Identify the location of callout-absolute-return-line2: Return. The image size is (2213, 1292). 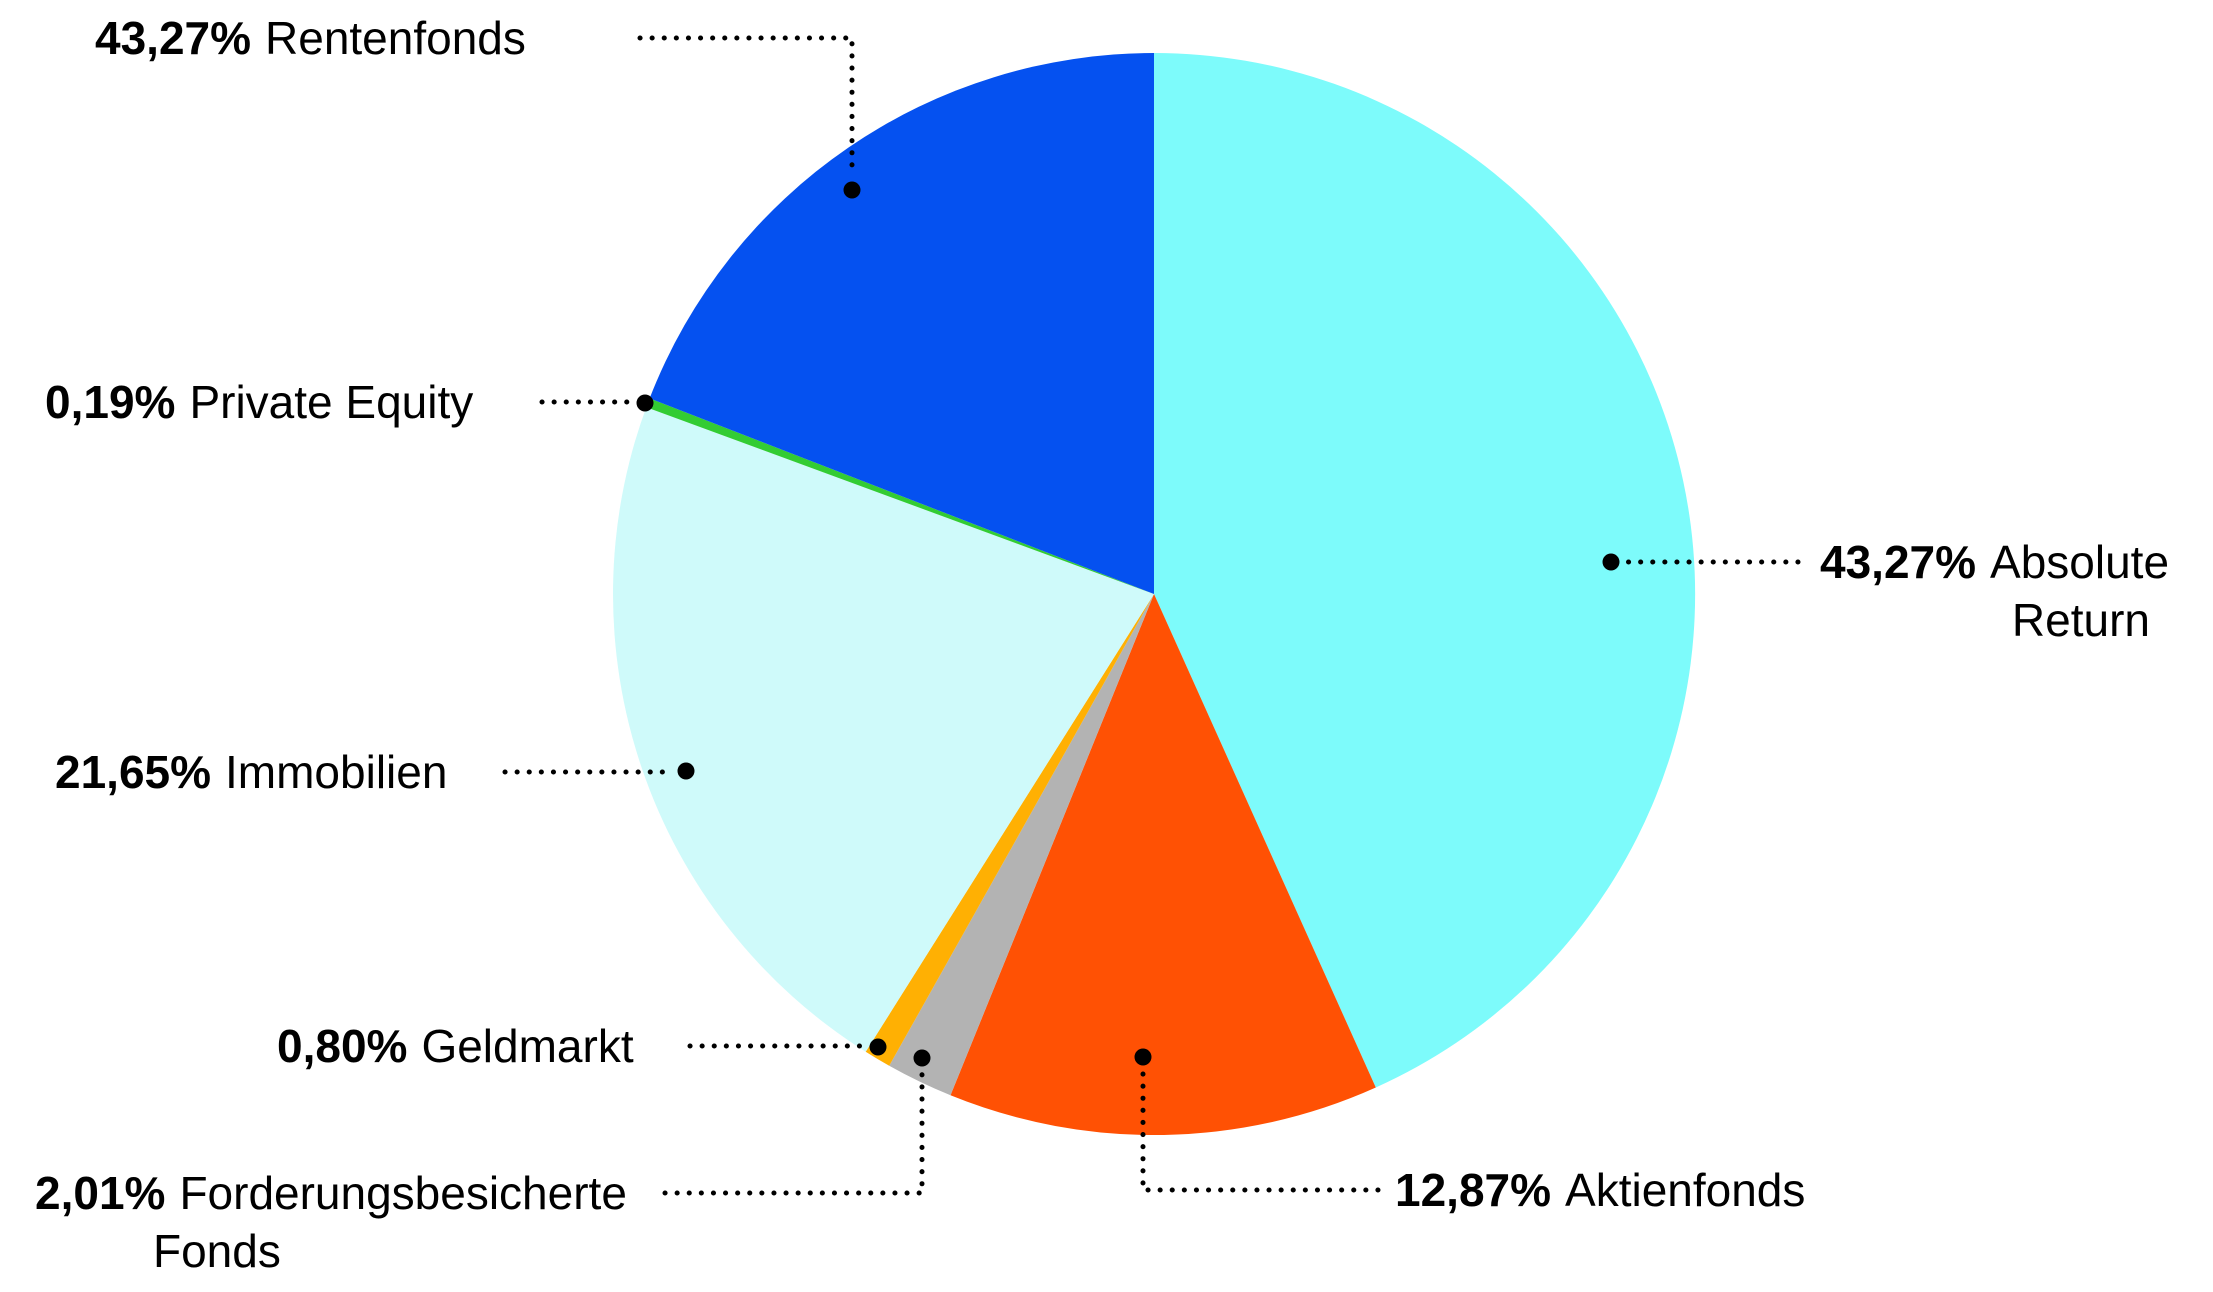
(1985, 620).